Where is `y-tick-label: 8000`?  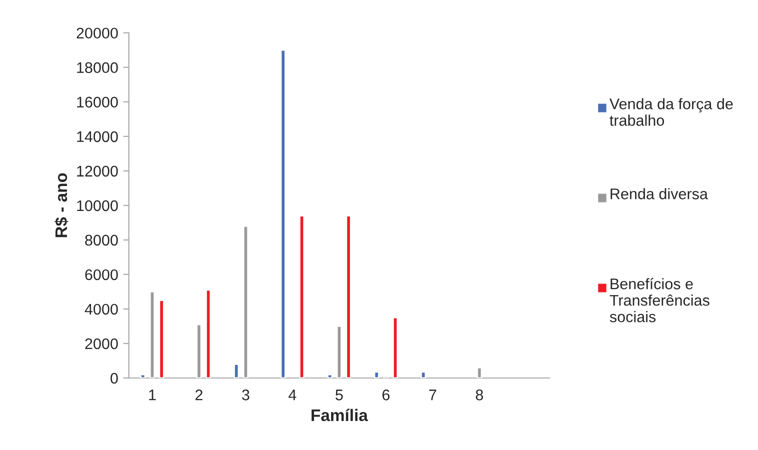 y-tick-label: 8000 is located at coordinates (101, 240).